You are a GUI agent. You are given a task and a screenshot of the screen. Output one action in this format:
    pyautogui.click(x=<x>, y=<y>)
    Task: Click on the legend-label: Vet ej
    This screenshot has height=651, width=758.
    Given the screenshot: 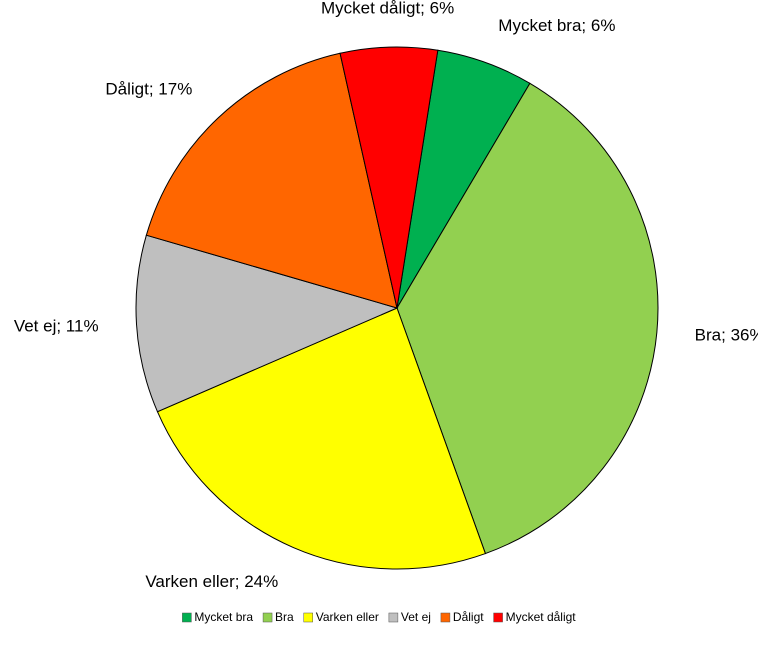 What is the action you would take?
    pyautogui.click(x=416, y=617)
    